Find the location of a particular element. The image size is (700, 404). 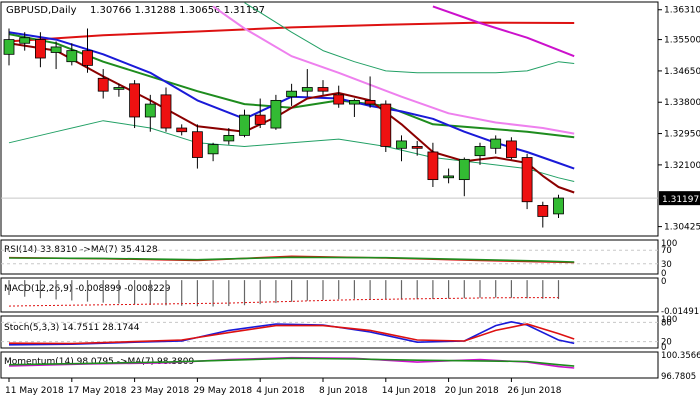

macd-signal-line is located at coordinates (283, 302).